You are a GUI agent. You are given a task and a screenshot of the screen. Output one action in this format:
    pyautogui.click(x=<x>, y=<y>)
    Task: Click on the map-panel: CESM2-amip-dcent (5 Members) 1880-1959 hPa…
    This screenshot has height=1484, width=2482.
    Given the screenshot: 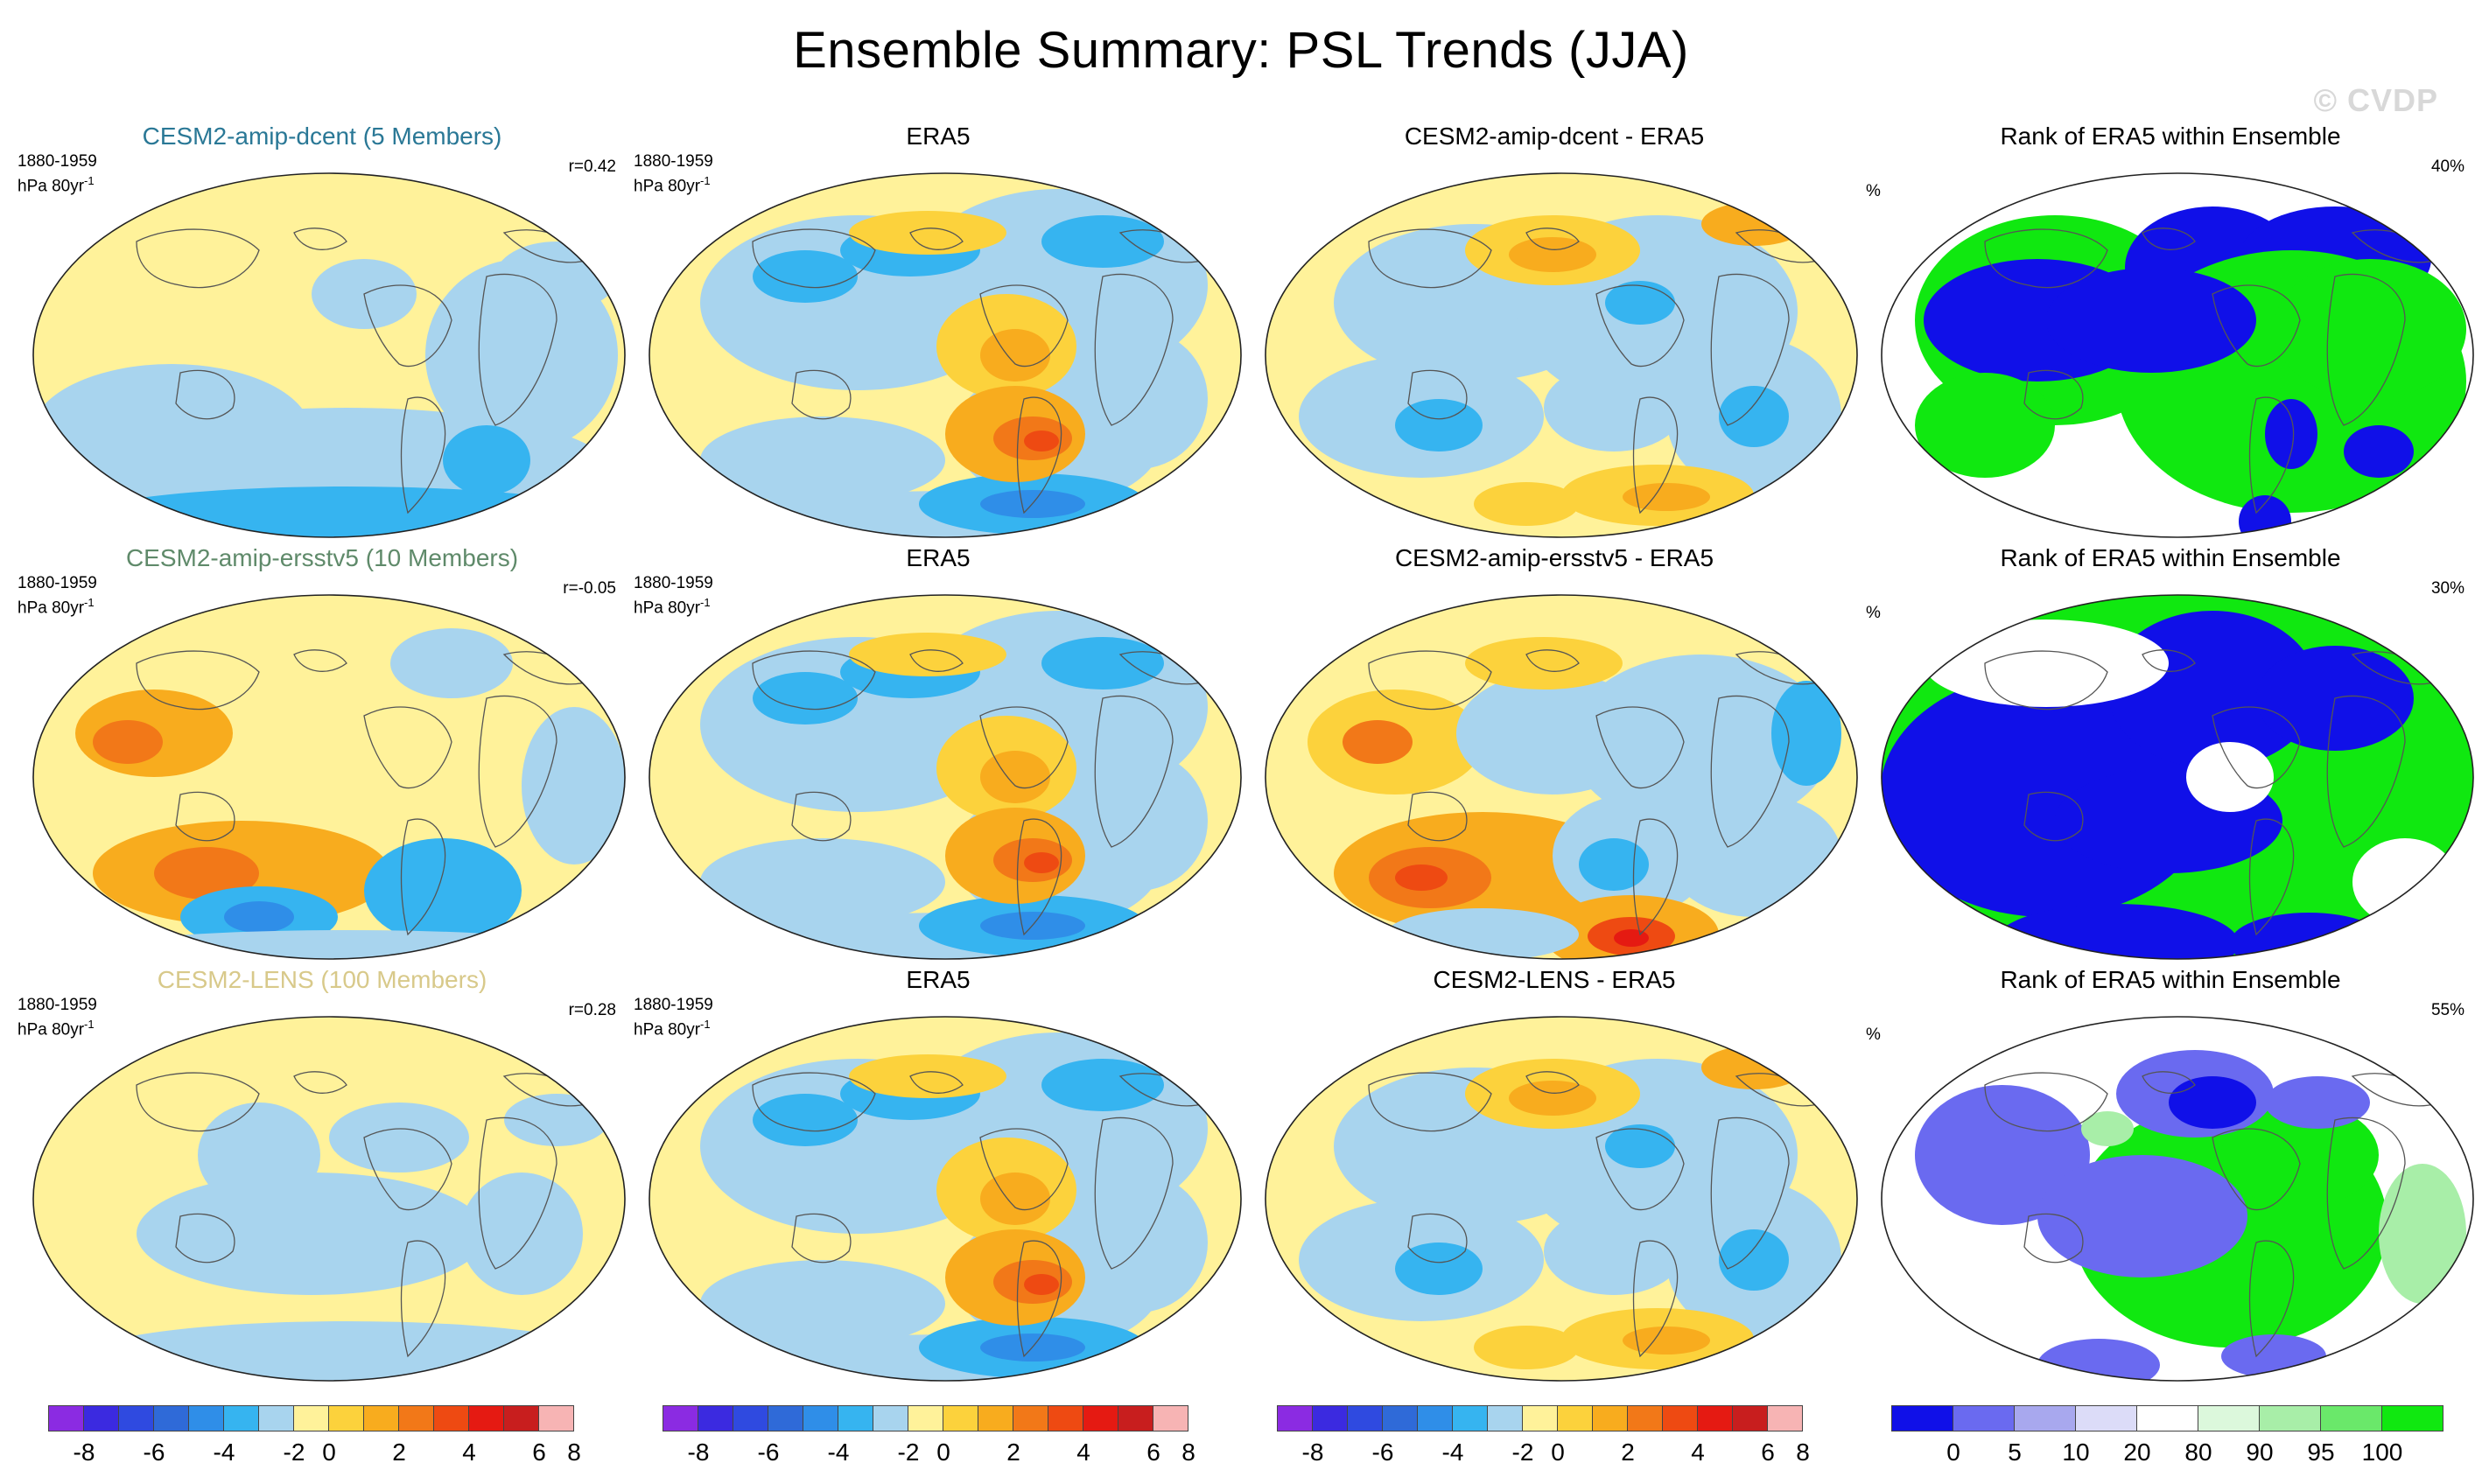 What is the action you would take?
    pyautogui.click(x=322, y=330)
    